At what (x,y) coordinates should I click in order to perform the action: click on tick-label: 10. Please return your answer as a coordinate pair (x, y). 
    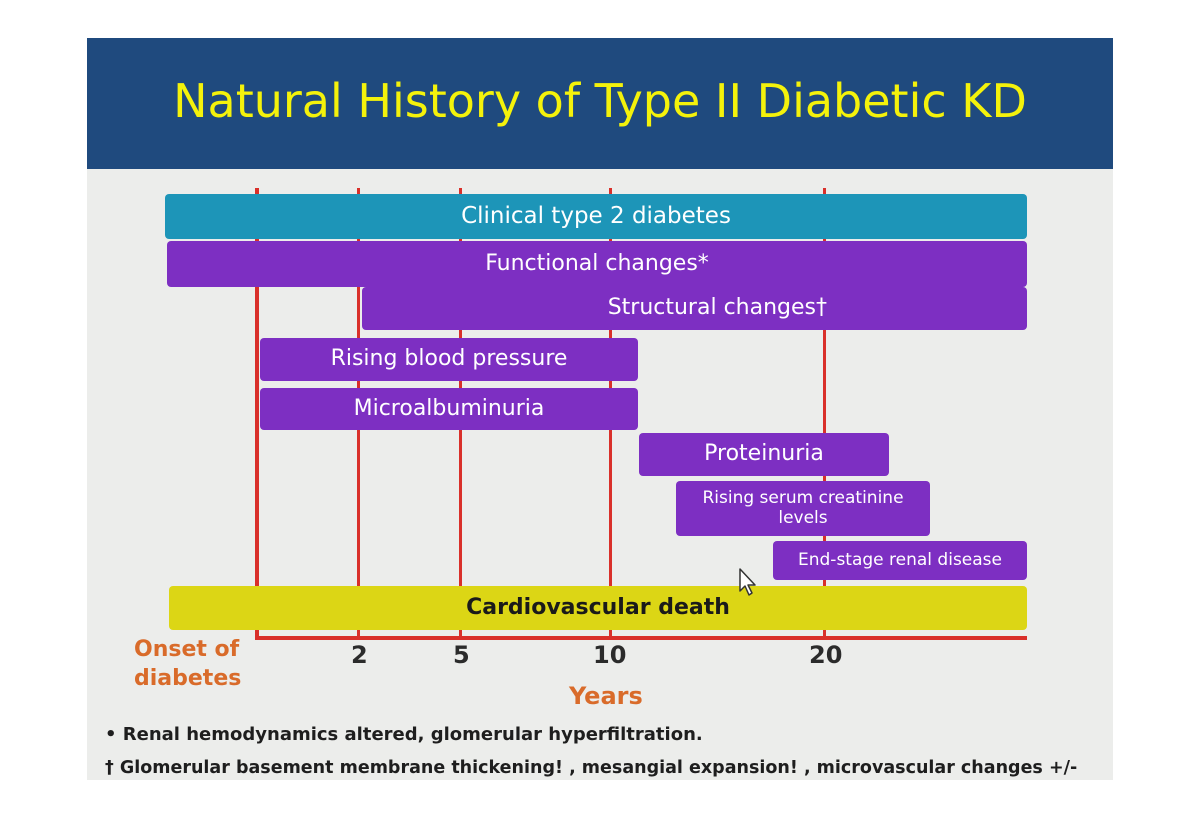
    Looking at the image, I should click on (610, 655).